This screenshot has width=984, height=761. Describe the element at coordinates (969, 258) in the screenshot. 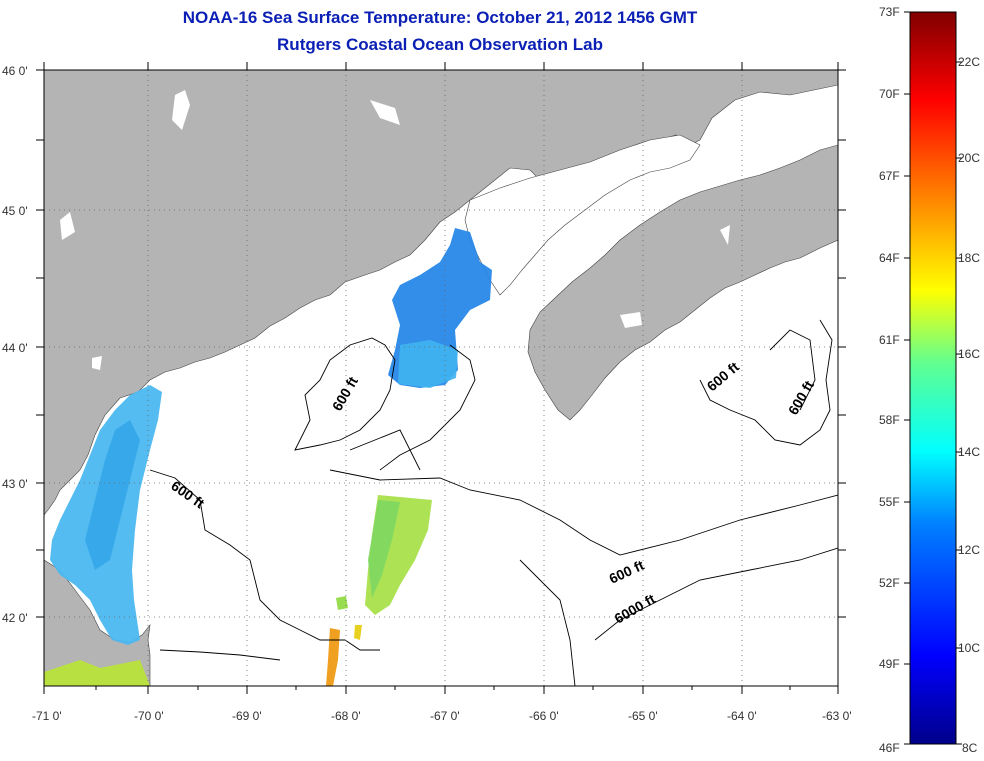

I see `colorbar-c-label: 18C` at that location.